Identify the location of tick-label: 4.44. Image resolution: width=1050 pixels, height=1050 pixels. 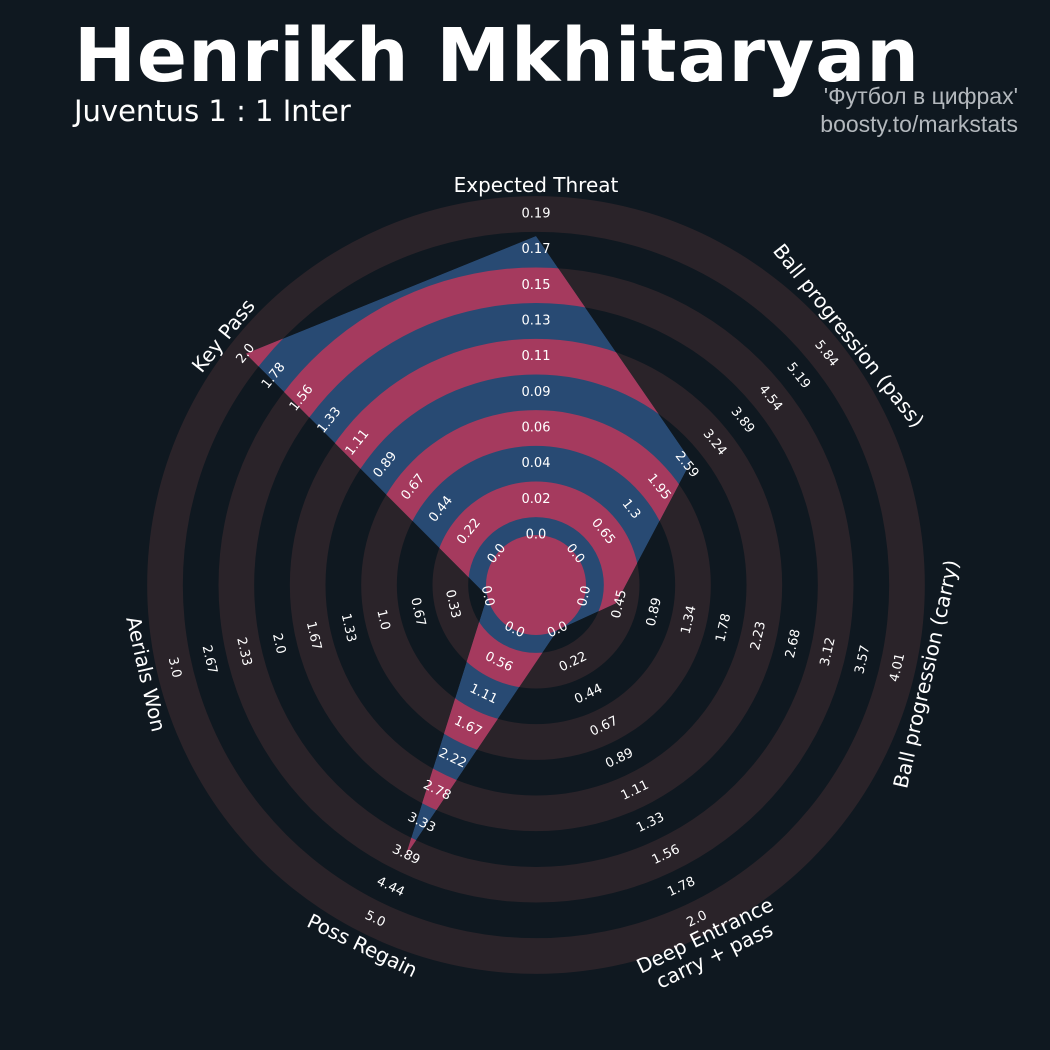
(390, 887).